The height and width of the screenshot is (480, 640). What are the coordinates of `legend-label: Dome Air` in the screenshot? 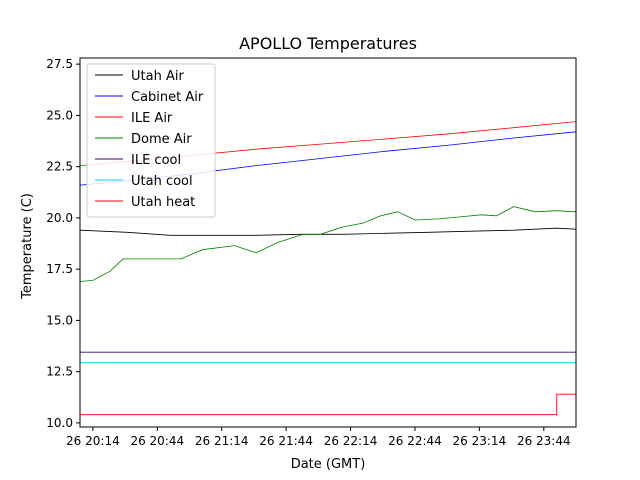 It's located at (161, 139).